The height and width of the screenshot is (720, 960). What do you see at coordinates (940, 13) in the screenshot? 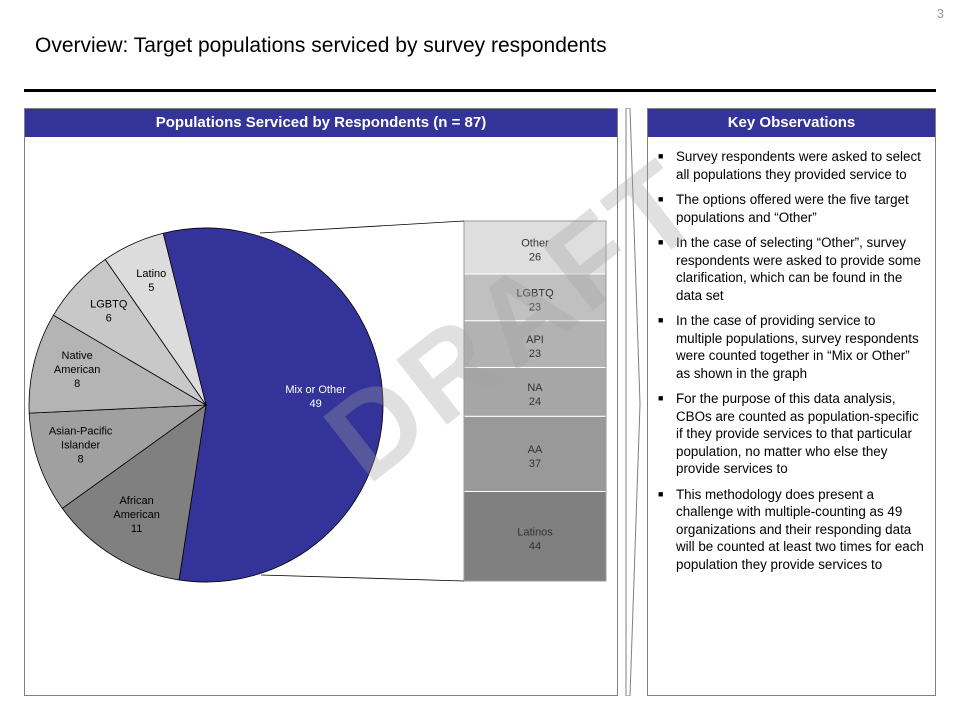
I see `page-number: 3` at bounding box center [940, 13].